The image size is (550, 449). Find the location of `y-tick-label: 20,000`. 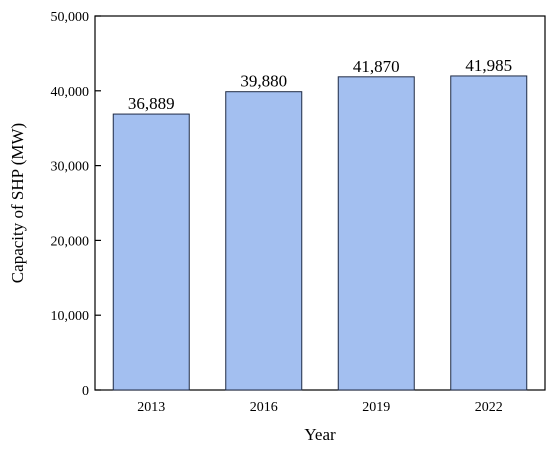

y-tick-label: 20,000 is located at coordinates (70, 241).